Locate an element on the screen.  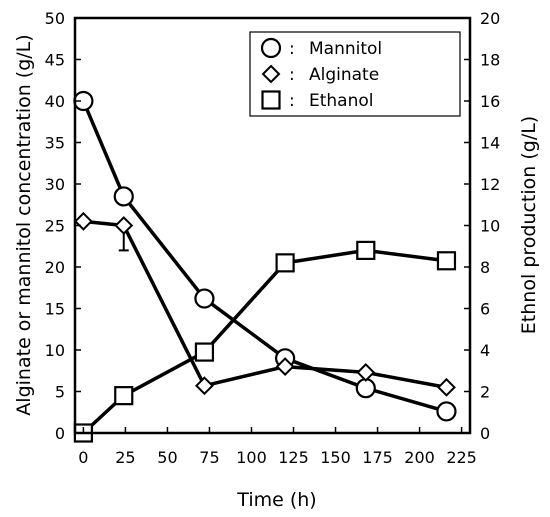
y-right-tick-label: 12 is located at coordinates (490, 184).